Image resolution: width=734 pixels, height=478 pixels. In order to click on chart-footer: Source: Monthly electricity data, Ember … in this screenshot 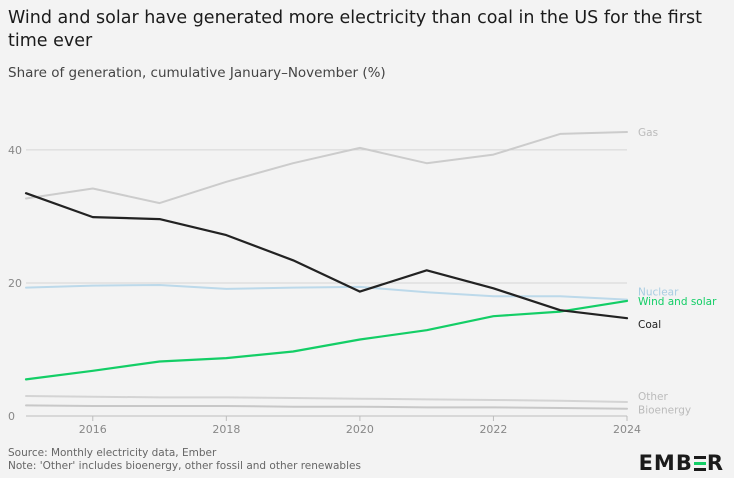, I will do `click(184, 460)`.